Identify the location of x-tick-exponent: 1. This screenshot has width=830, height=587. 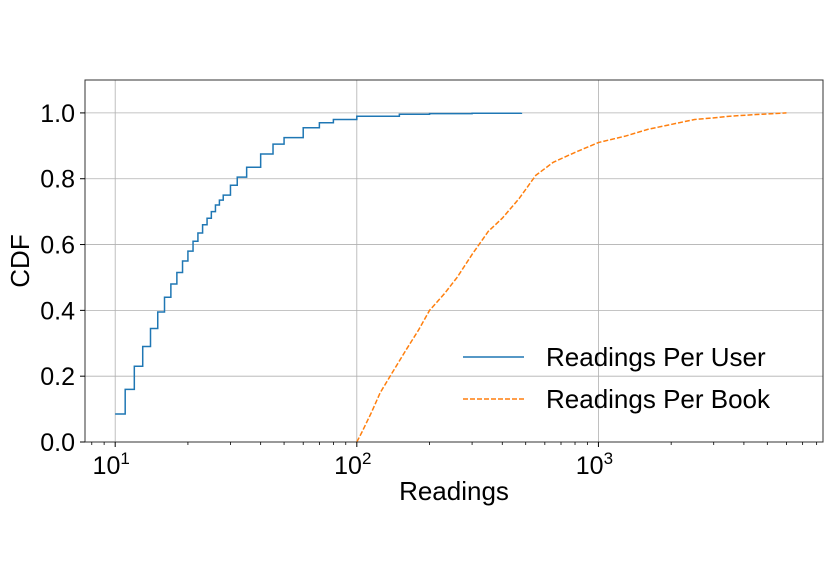
(124, 458).